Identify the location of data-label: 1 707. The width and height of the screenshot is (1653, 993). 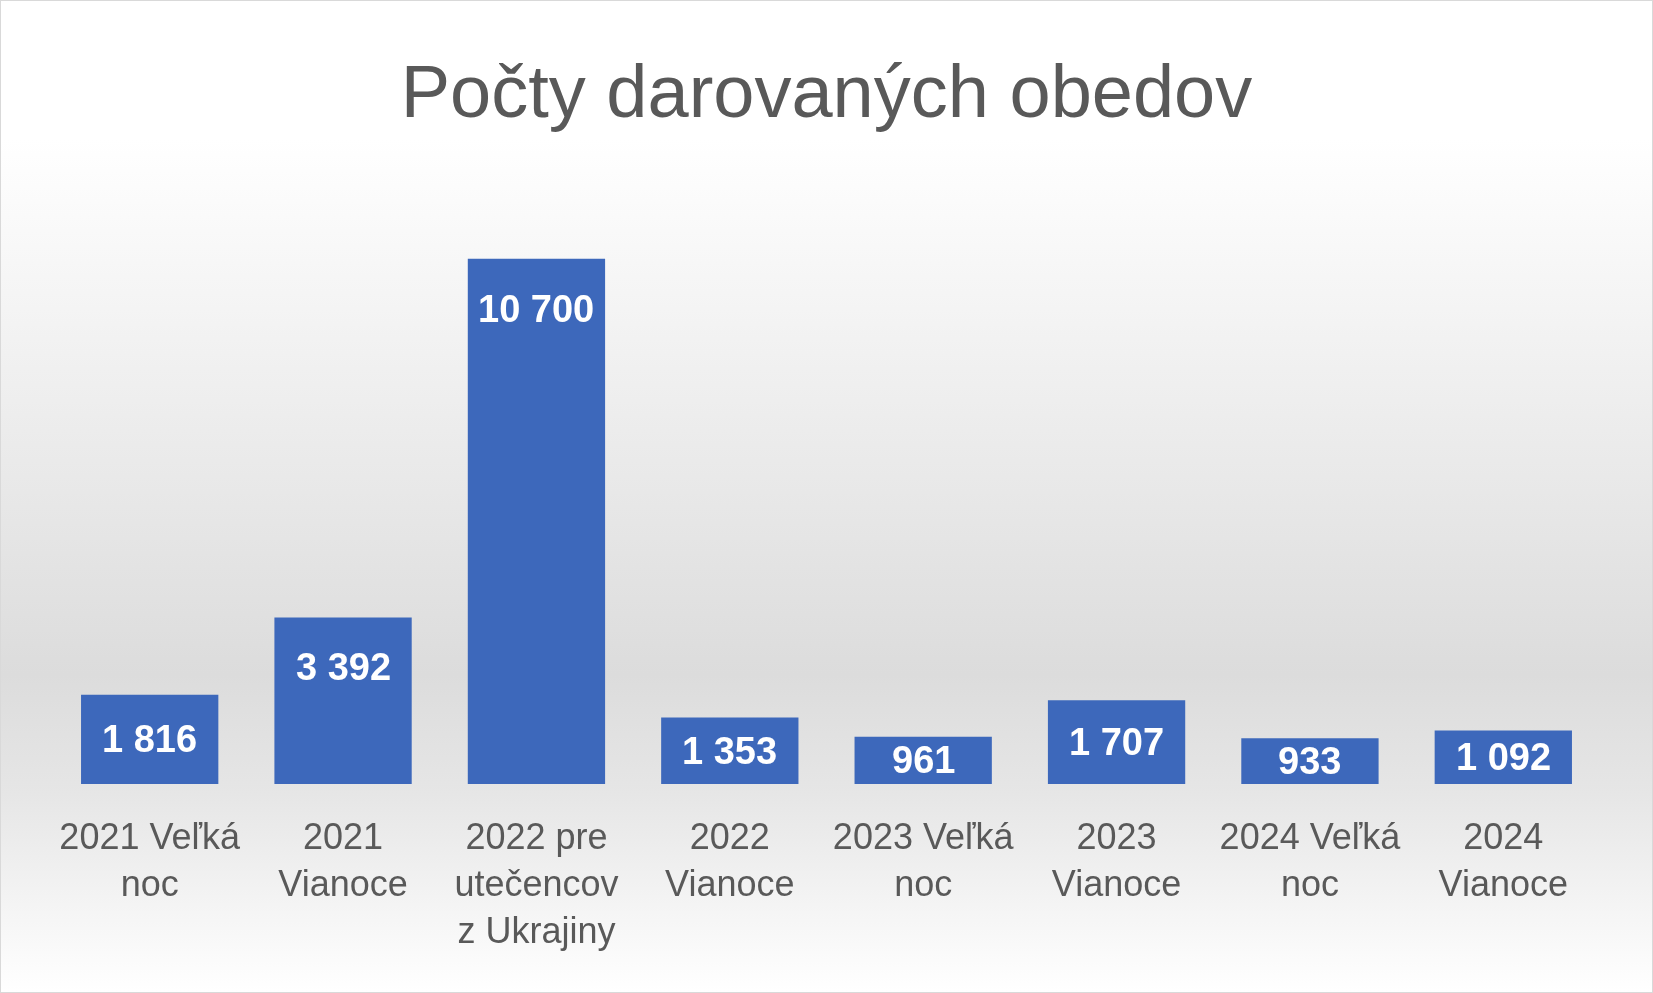
(1117, 742).